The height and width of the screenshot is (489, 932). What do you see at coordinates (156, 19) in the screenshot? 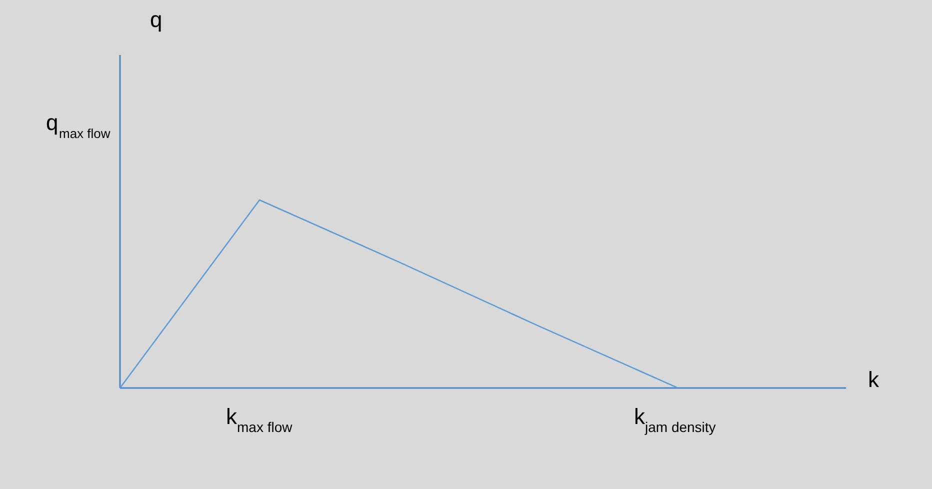
I see `text: q` at bounding box center [156, 19].